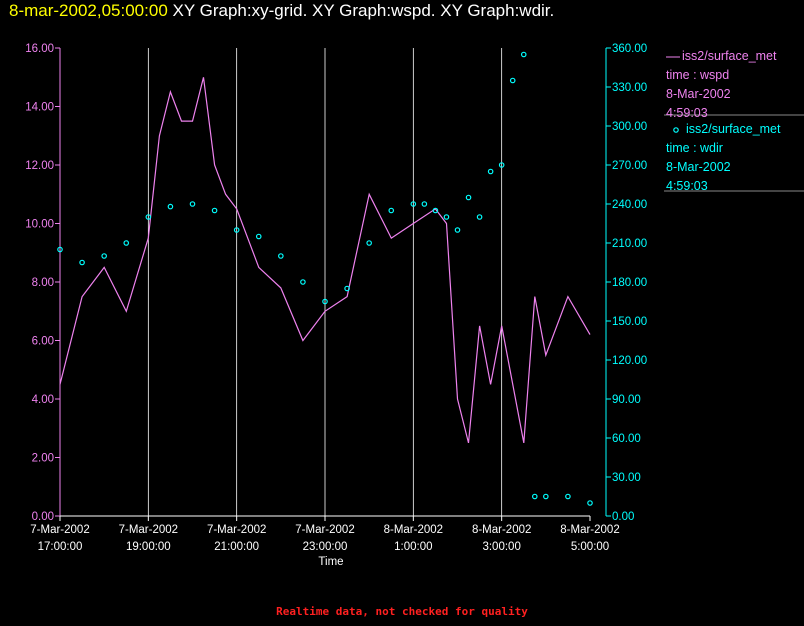 The height and width of the screenshot is (626, 804). Describe the element at coordinates (629, 322) in the screenshot. I see `right-tick-label: 150.00` at that location.